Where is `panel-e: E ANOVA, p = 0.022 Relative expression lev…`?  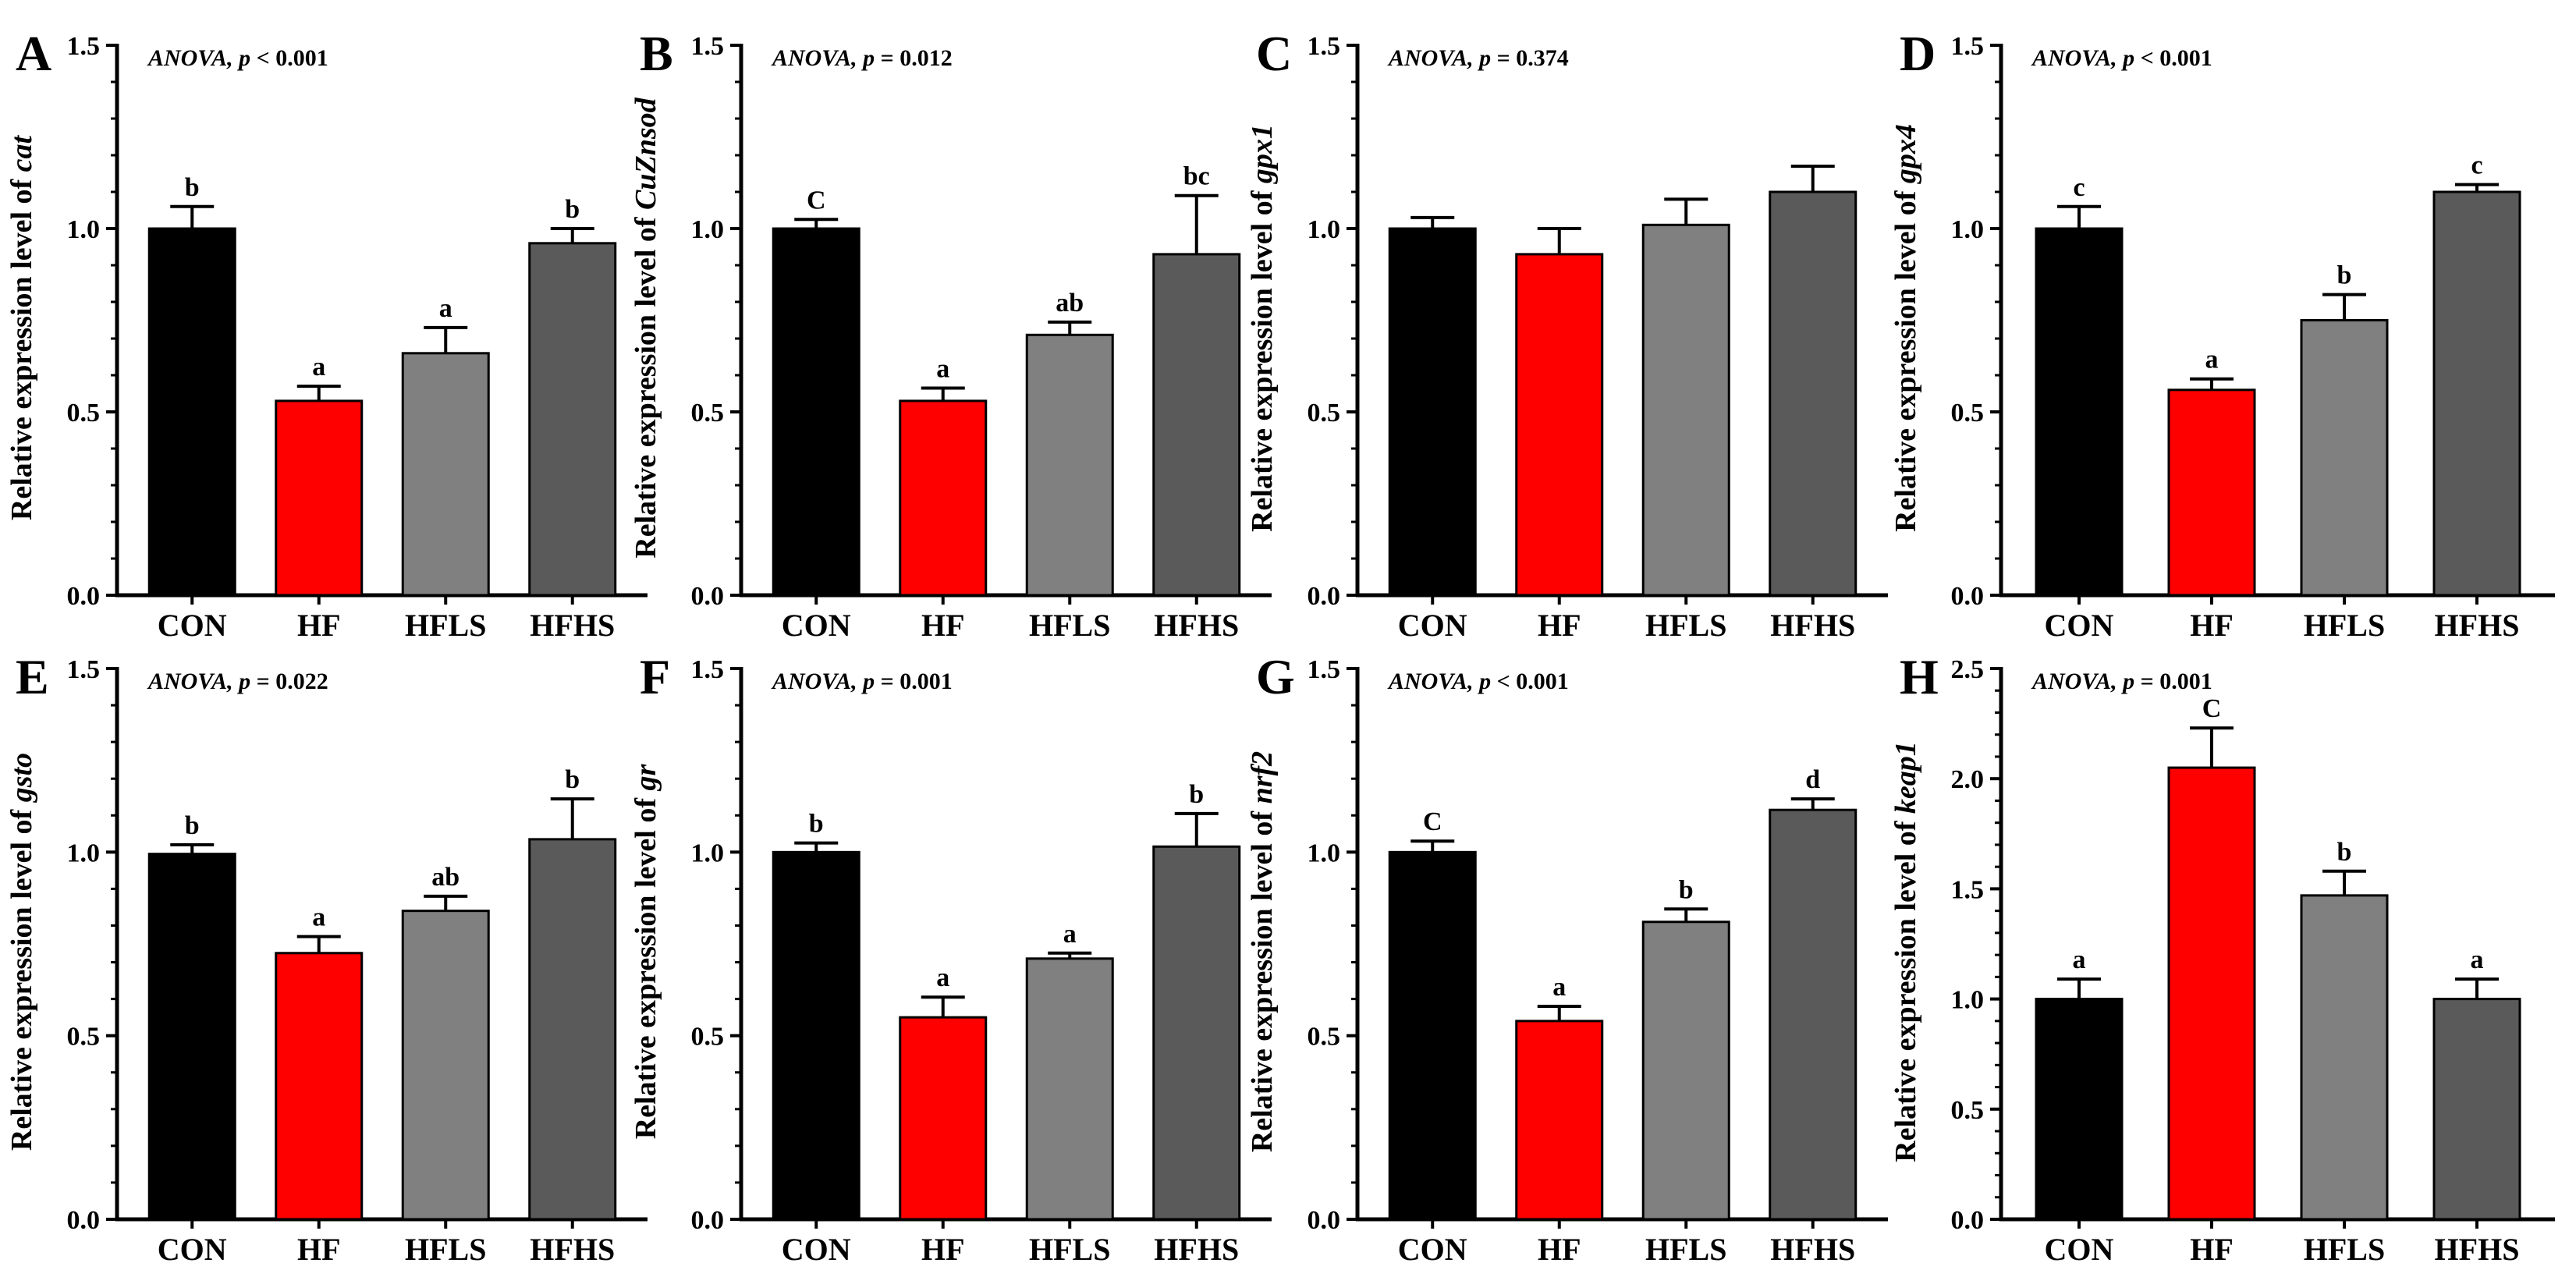
panel-e: E ANOVA, p = 0.022 Relative expression lev… is located at coordinates (326, 958).